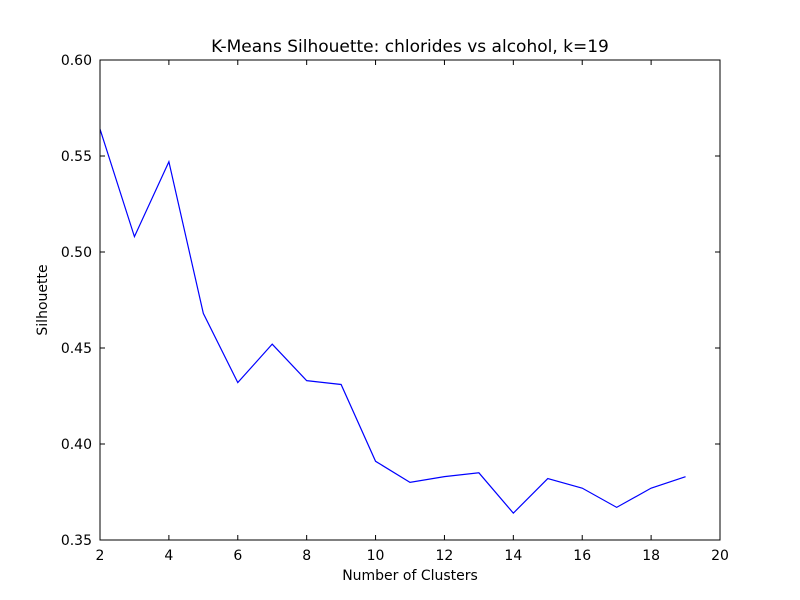 The height and width of the screenshot is (600, 800). What do you see at coordinates (76, 445) in the screenshot?
I see `y-tick-label: 0.40` at bounding box center [76, 445].